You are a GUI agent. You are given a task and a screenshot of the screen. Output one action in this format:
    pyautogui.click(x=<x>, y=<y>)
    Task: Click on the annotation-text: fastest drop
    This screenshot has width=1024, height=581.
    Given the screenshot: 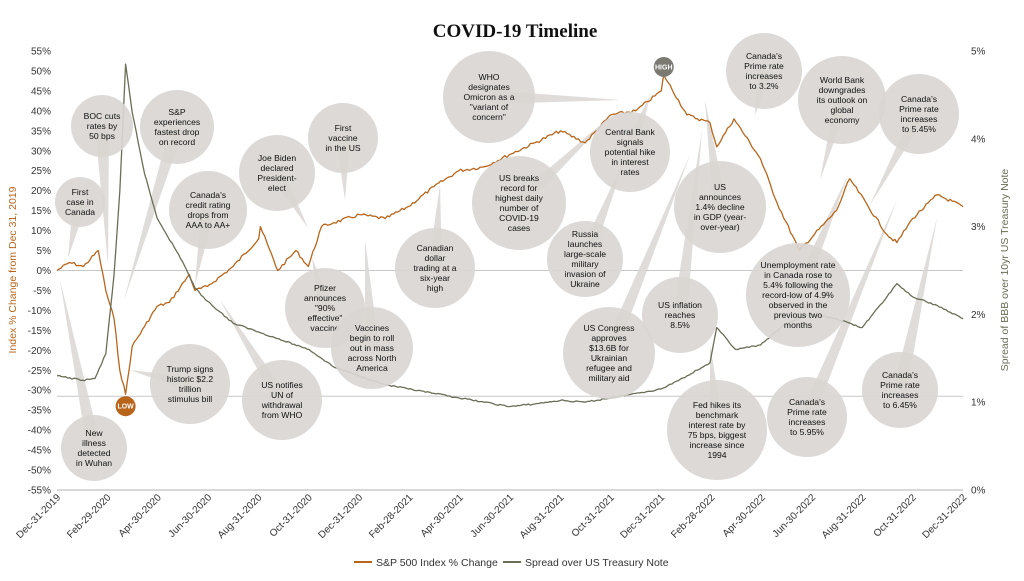 What is the action you would take?
    pyautogui.click(x=177, y=132)
    